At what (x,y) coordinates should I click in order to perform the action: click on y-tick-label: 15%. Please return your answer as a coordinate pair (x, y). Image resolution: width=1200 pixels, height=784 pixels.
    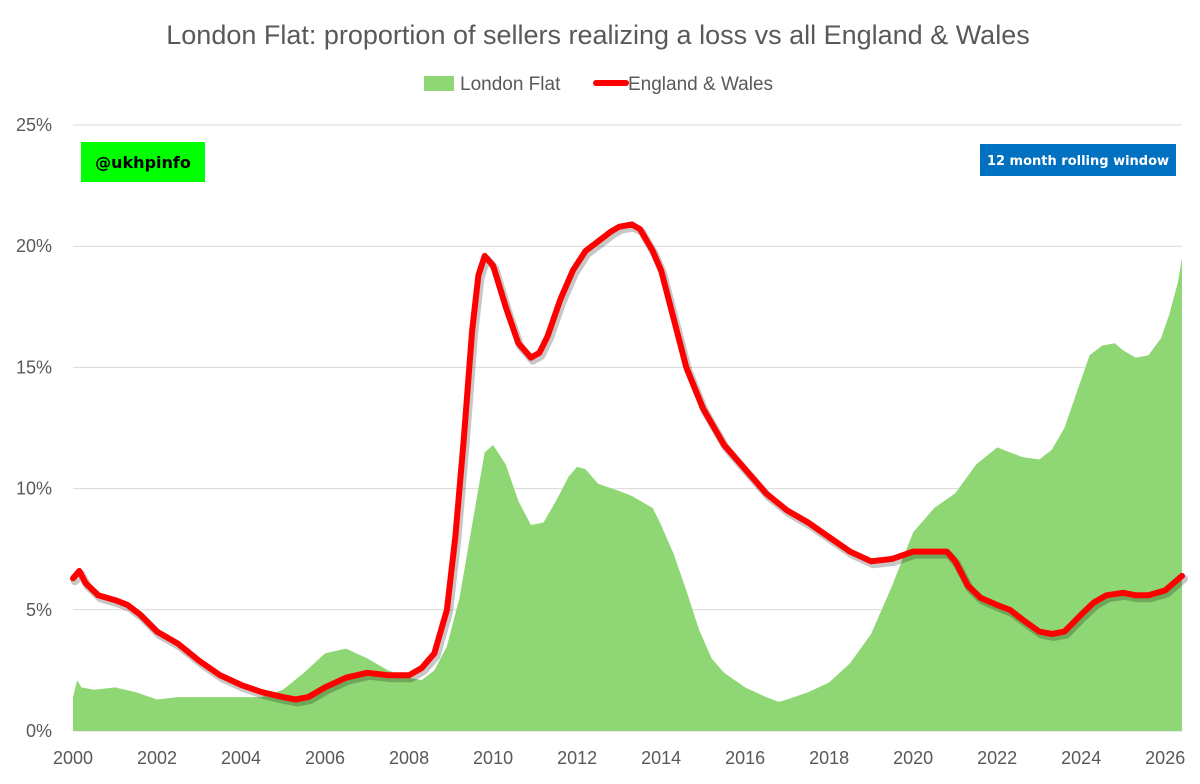
    Looking at the image, I should click on (34, 367).